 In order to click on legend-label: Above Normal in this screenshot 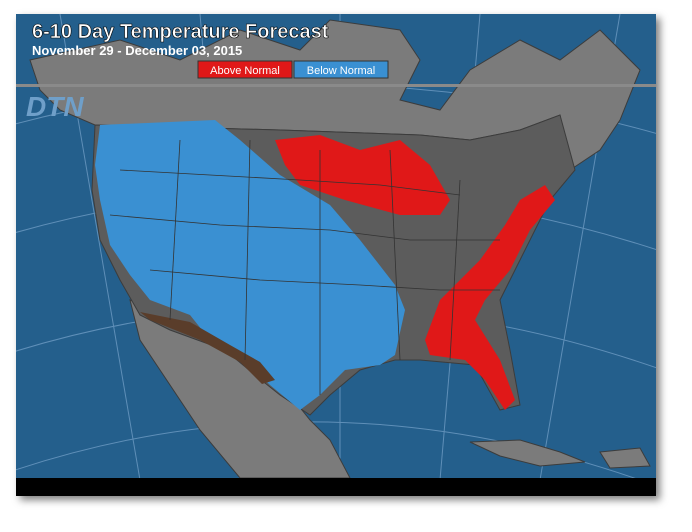, I will do `click(245, 71)`.